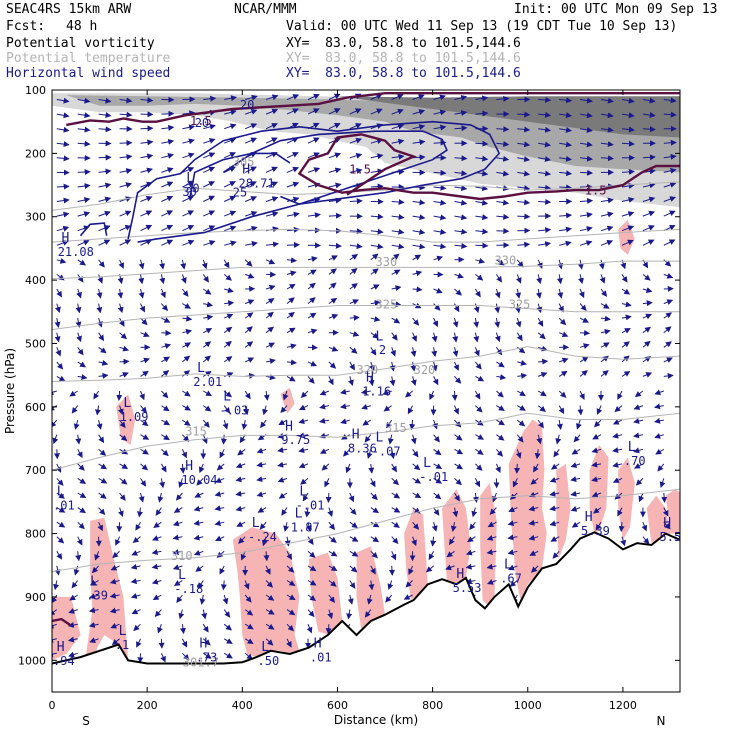 The height and width of the screenshot is (740, 740). What do you see at coordinates (596, 191) in the screenshot?
I see `pv-label-1: 1.5` at bounding box center [596, 191].